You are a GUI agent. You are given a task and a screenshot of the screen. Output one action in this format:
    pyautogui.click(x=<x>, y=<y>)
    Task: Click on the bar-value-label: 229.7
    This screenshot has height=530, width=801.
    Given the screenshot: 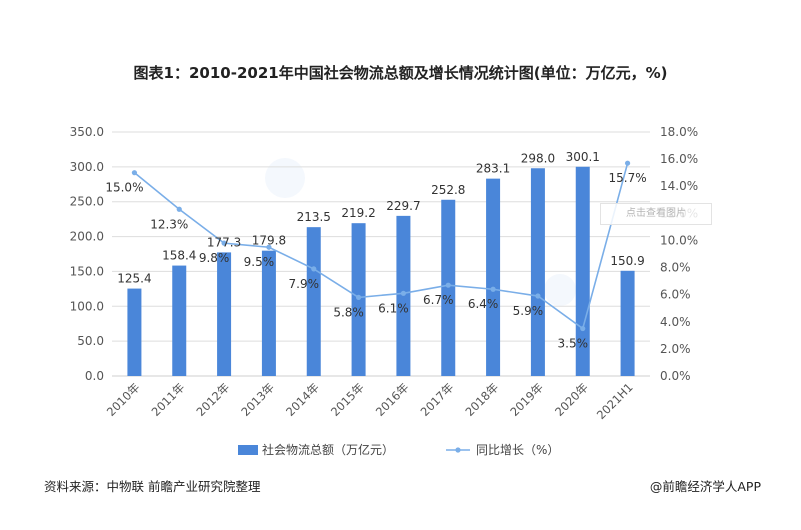 What is the action you would take?
    pyautogui.click(x=403, y=206)
    